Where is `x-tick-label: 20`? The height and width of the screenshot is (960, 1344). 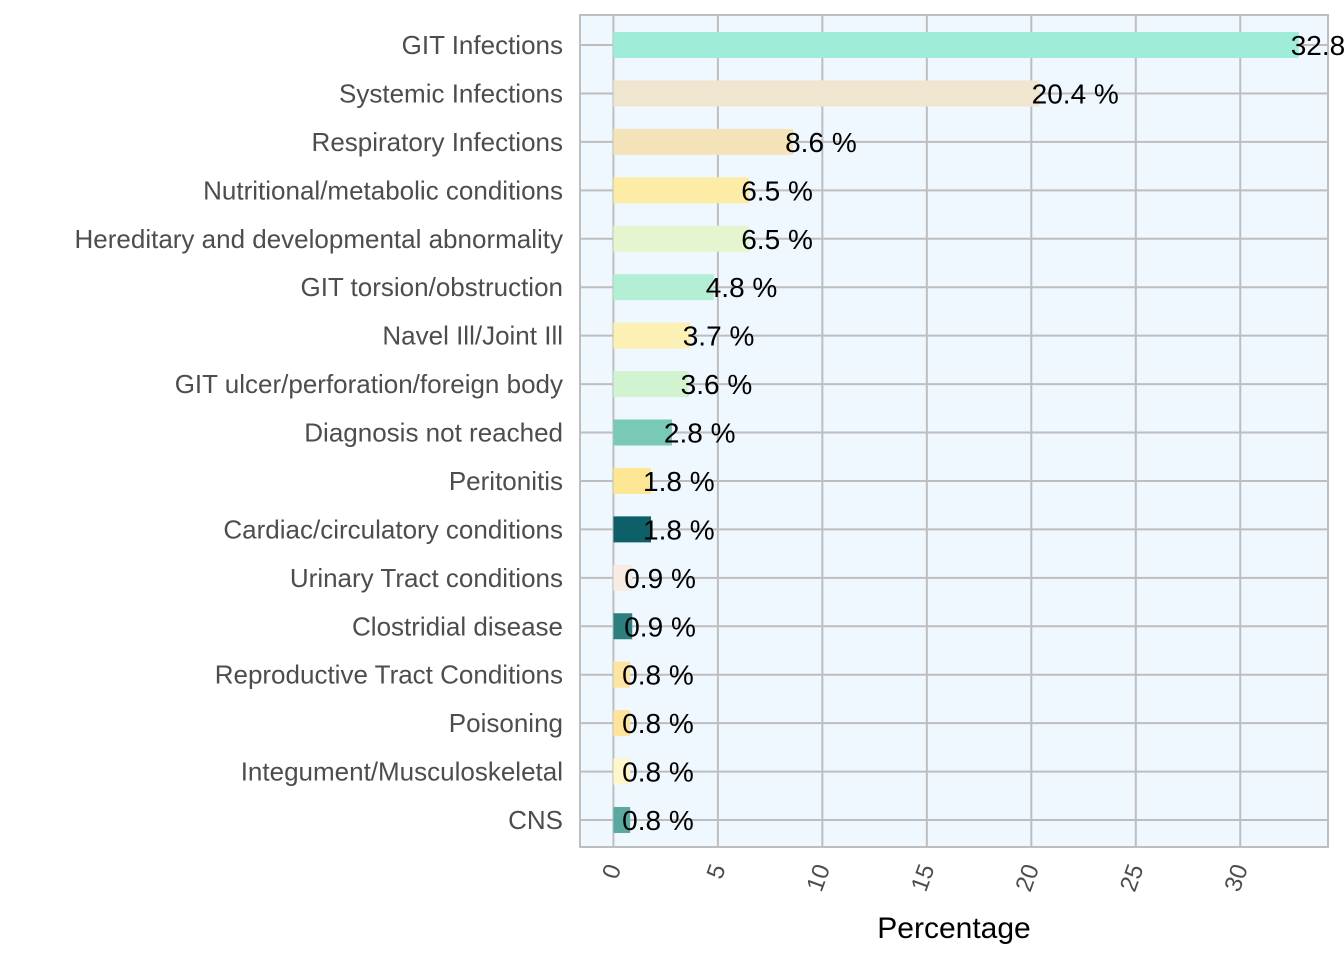 x-tick-label: 20 is located at coordinates (1027, 878).